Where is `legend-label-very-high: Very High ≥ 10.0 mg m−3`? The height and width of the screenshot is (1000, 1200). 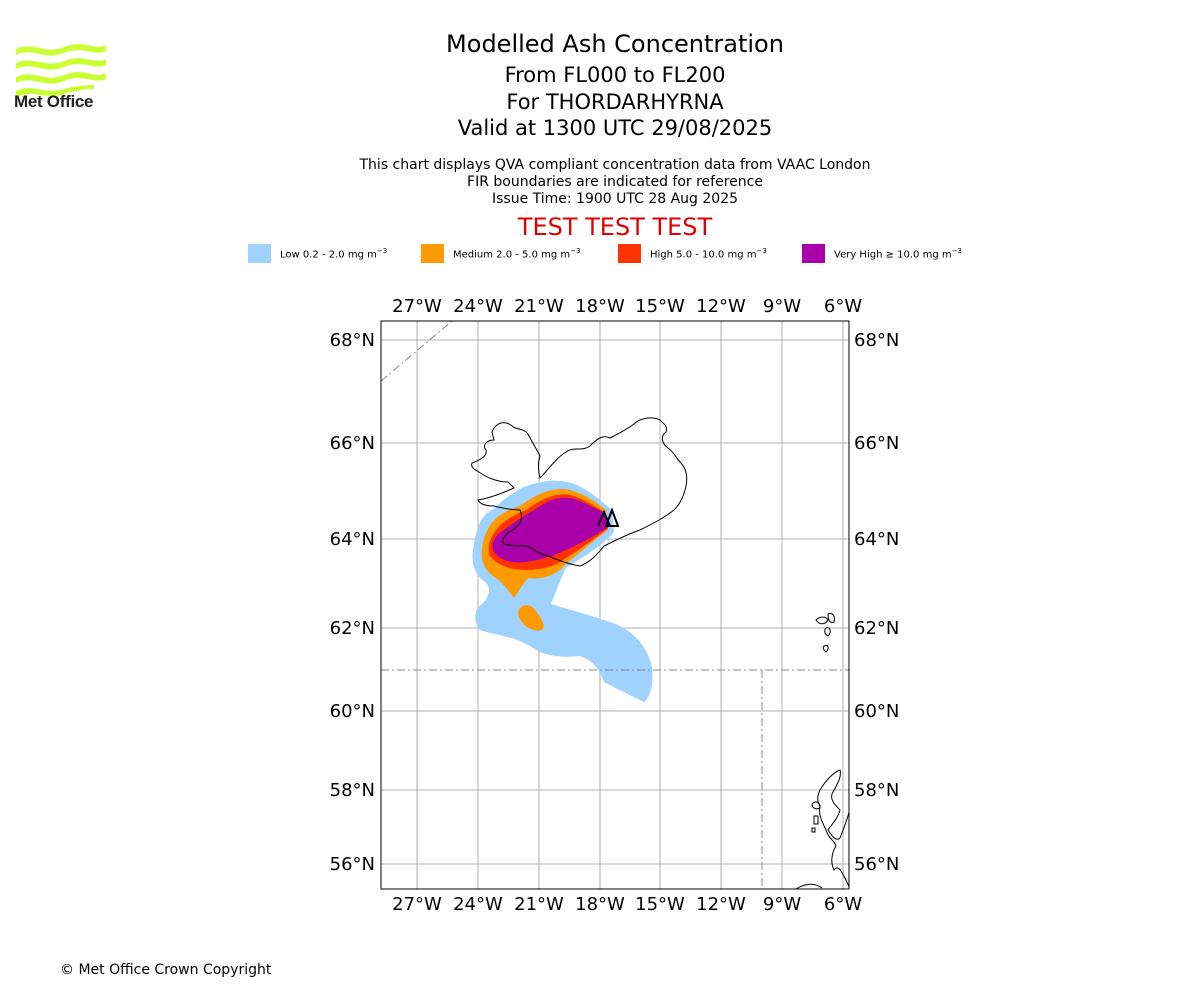 legend-label-very-high: Very High ≥ 10.0 mg m−3 is located at coordinates (898, 254).